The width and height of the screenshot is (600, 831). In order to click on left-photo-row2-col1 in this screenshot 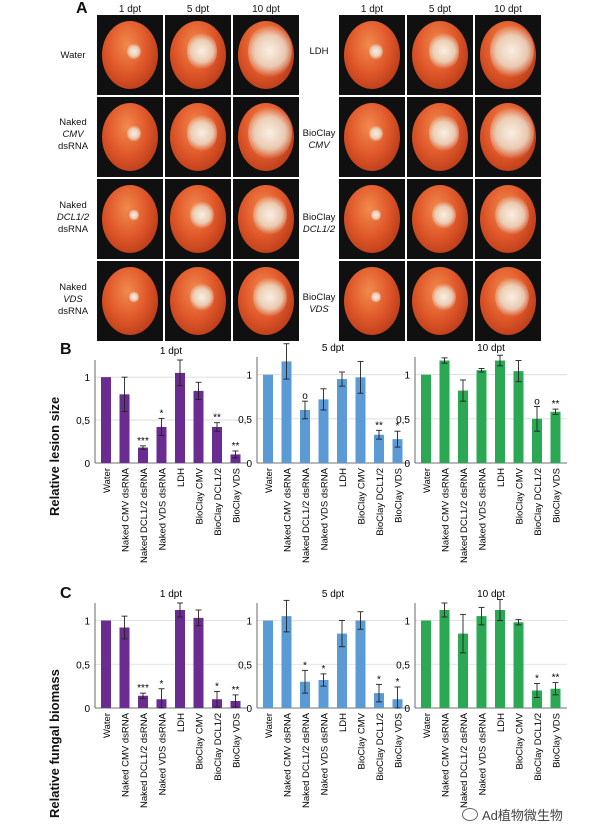, I will do `click(130, 137)`.